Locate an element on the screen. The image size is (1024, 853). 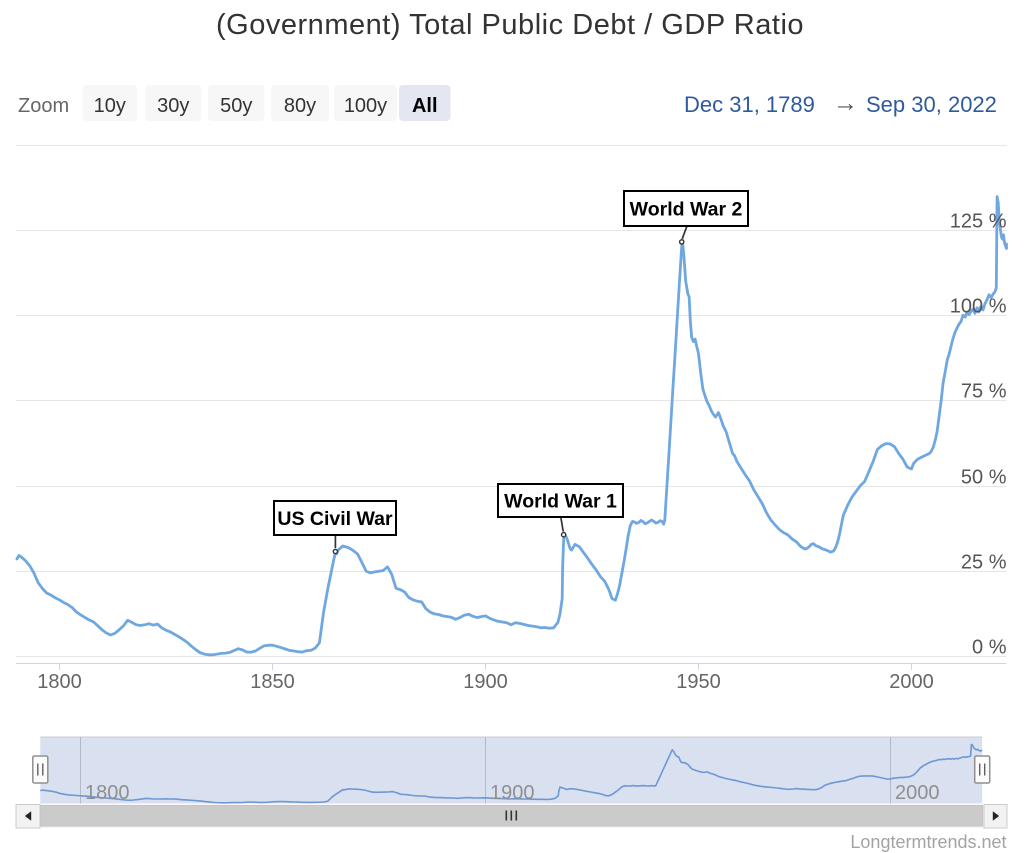
svg-text: Zoom is located at coordinates (43, 106).